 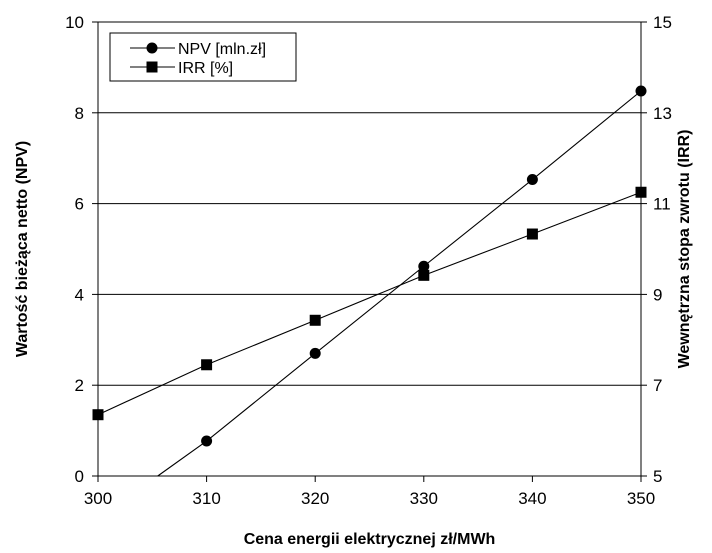 I want to click on y-left-tick-label: 4, so click(x=79, y=294).